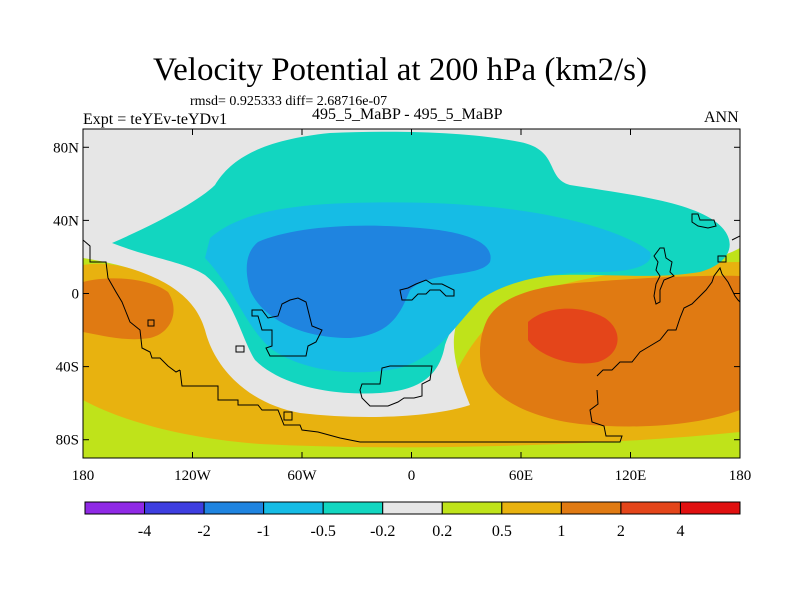  Describe the element at coordinates (502, 531) in the screenshot. I see `colorbar-label: 0.5` at that location.